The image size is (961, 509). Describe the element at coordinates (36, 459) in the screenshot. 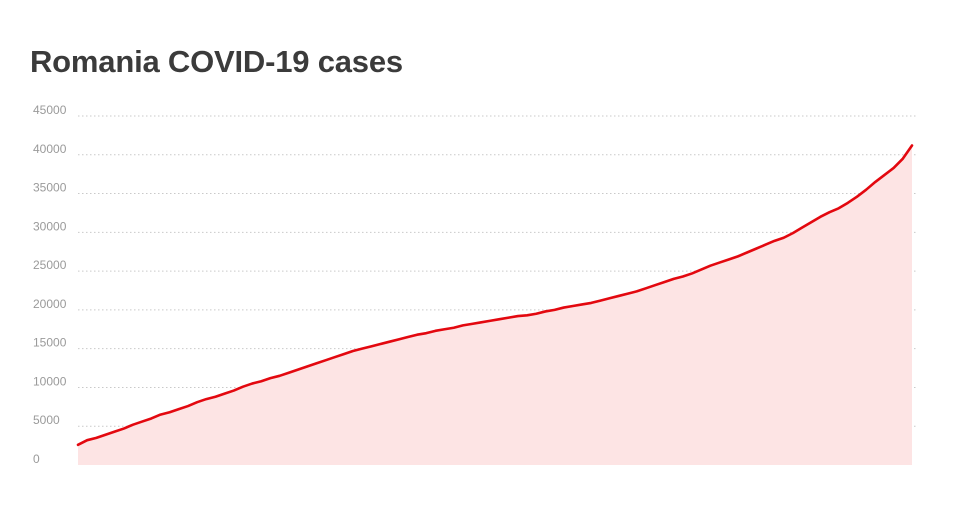

I see `y-tick-label: 0` at that location.